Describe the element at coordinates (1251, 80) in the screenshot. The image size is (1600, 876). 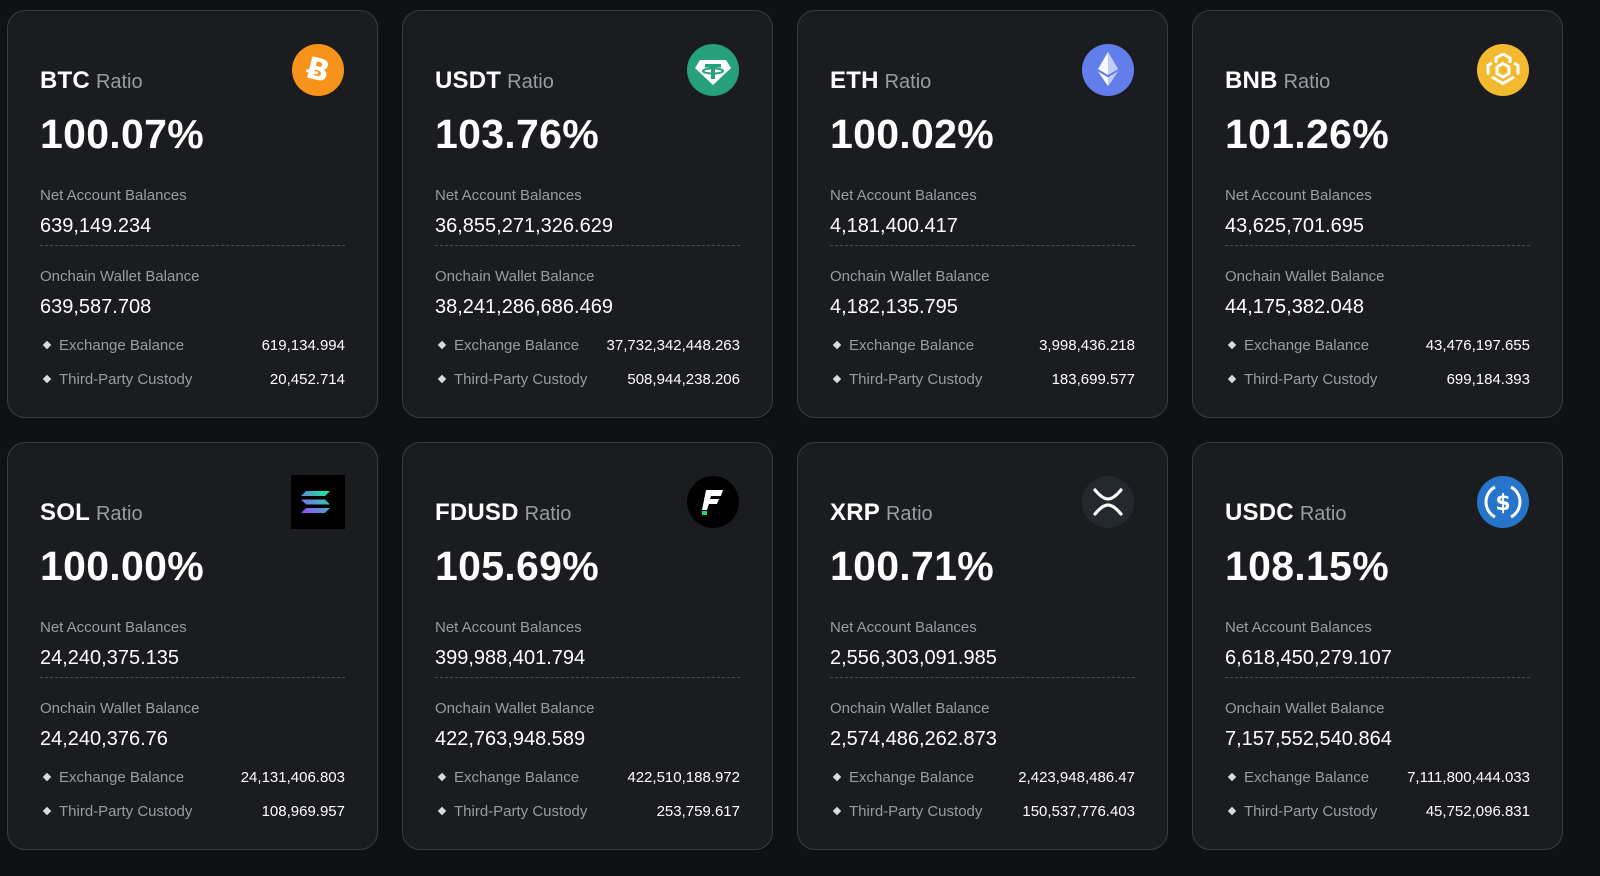
I see `coin-symbol: BNB` at that location.